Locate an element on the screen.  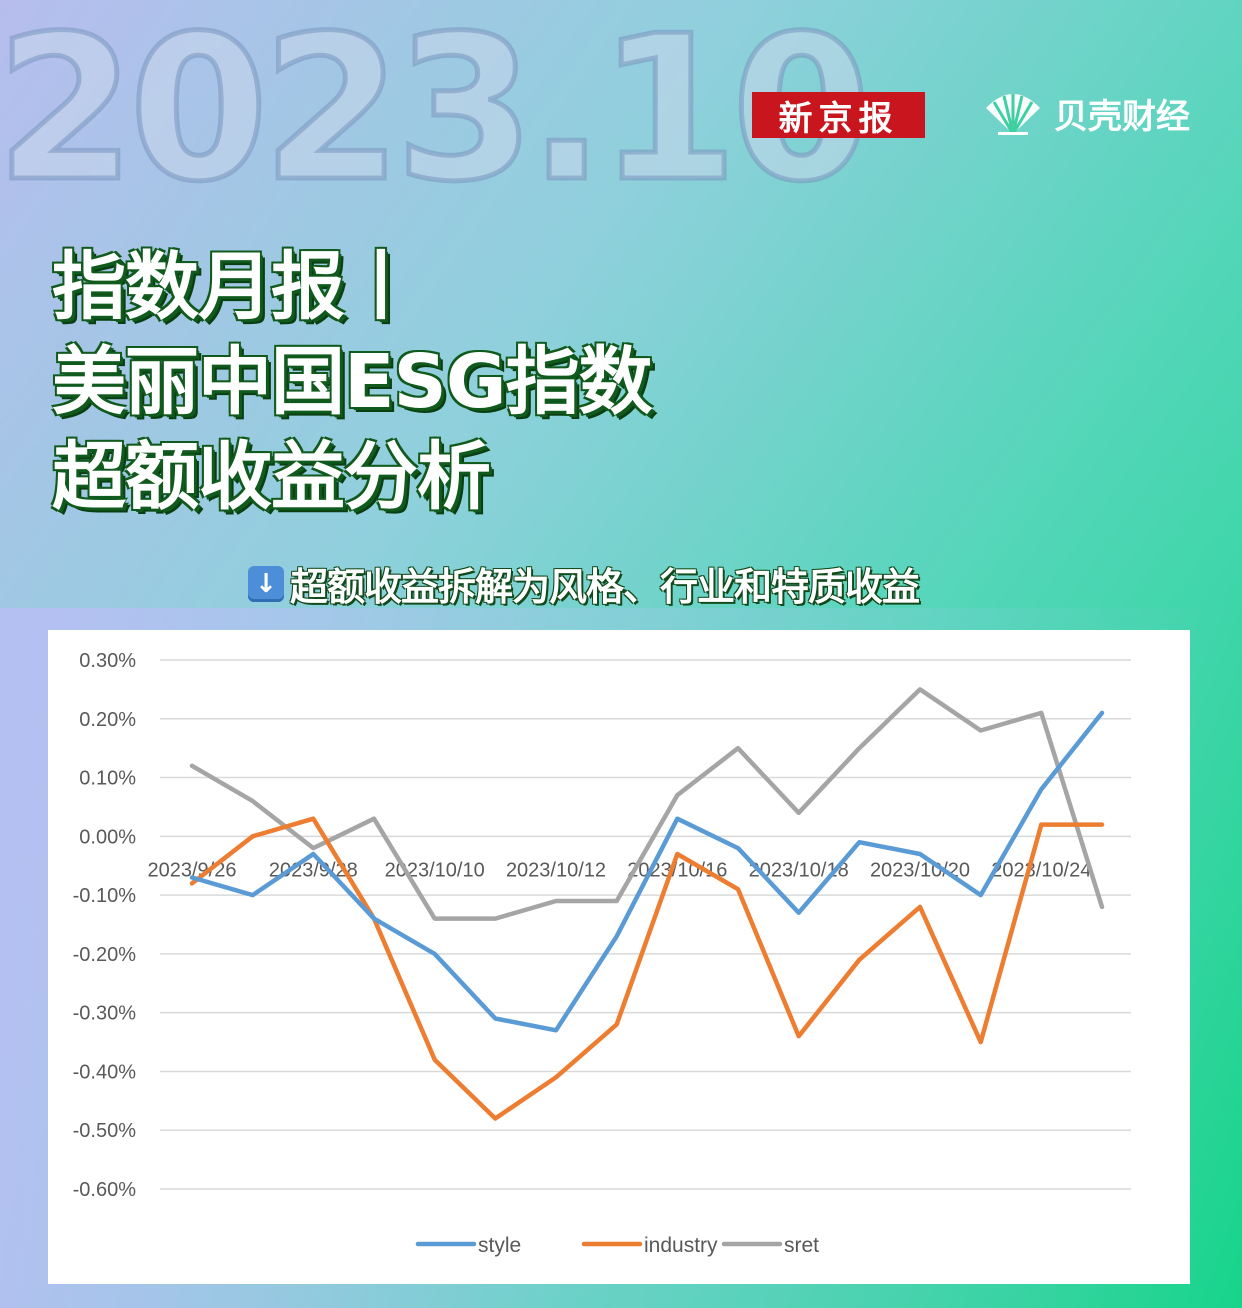
down-arrow-icon: ↓ is located at coordinates (266, 583).